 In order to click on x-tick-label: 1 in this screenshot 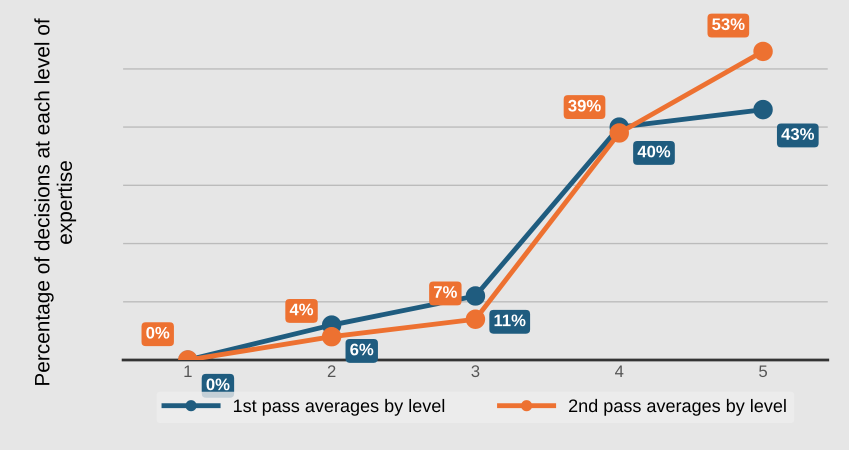, I will do `click(188, 371)`.